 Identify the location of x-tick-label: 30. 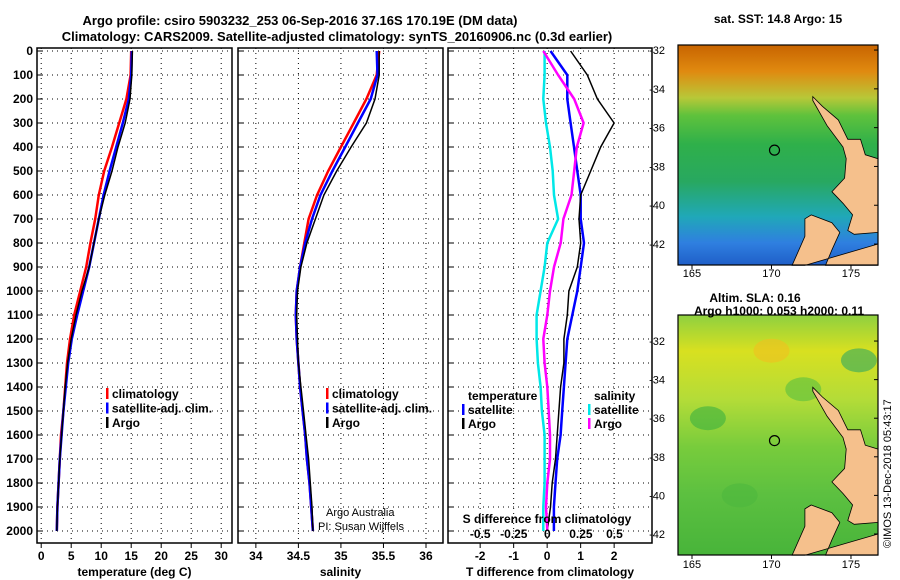
(222, 556).